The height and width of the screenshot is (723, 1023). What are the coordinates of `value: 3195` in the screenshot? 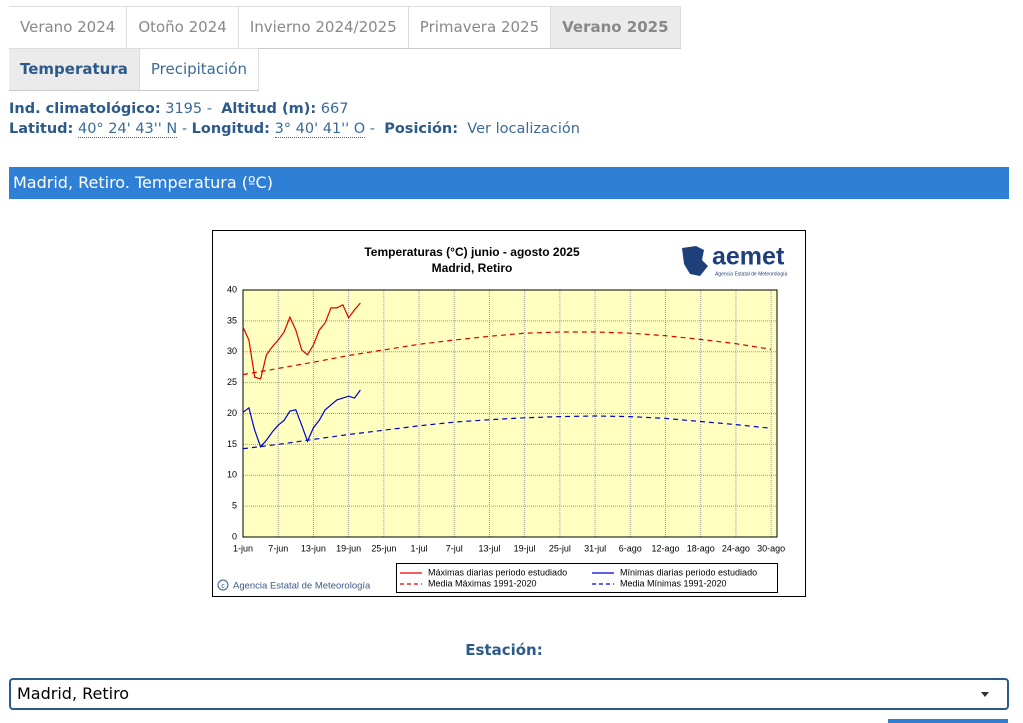 It's located at (184, 109).